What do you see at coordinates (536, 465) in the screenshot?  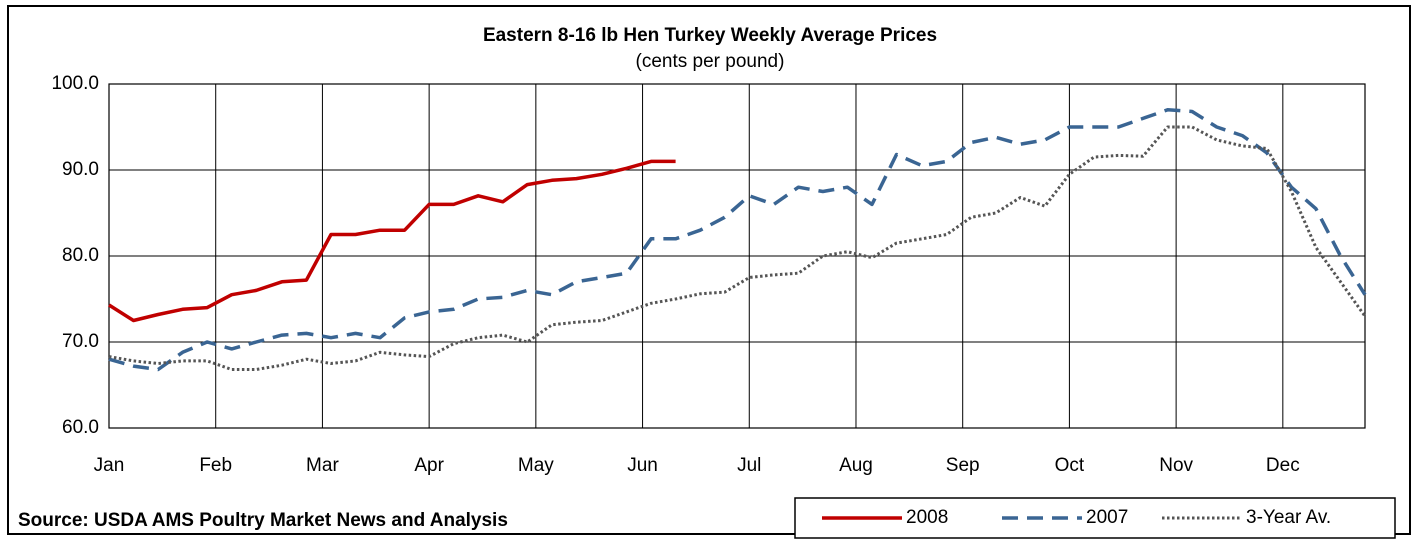 I see `x-tick-label: May` at bounding box center [536, 465].